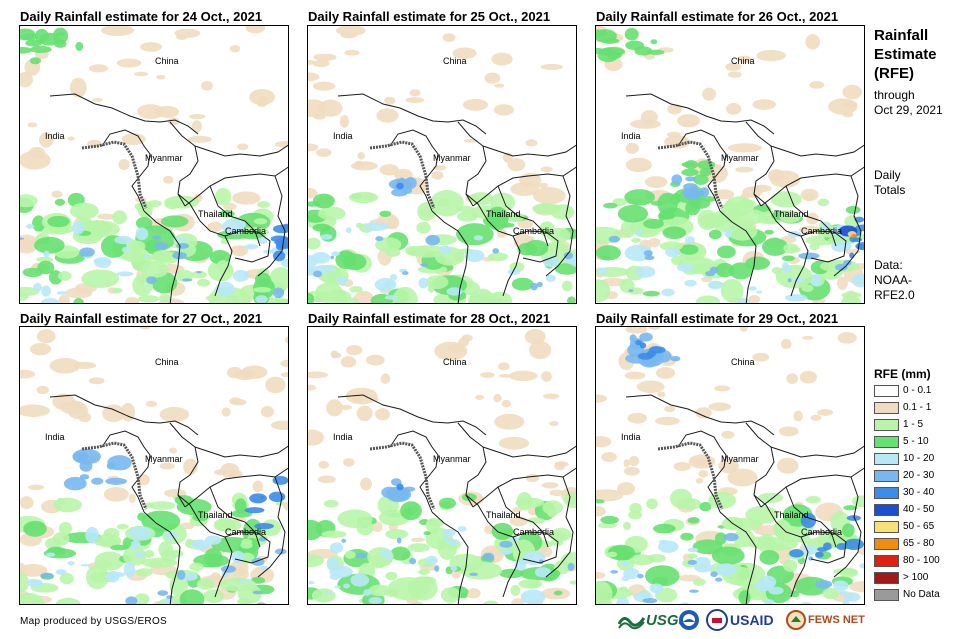 The width and height of the screenshot is (967, 639). What do you see at coordinates (898, 424) in the screenshot?
I see `legend-item: 1 - 5` at bounding box center [898, 424].